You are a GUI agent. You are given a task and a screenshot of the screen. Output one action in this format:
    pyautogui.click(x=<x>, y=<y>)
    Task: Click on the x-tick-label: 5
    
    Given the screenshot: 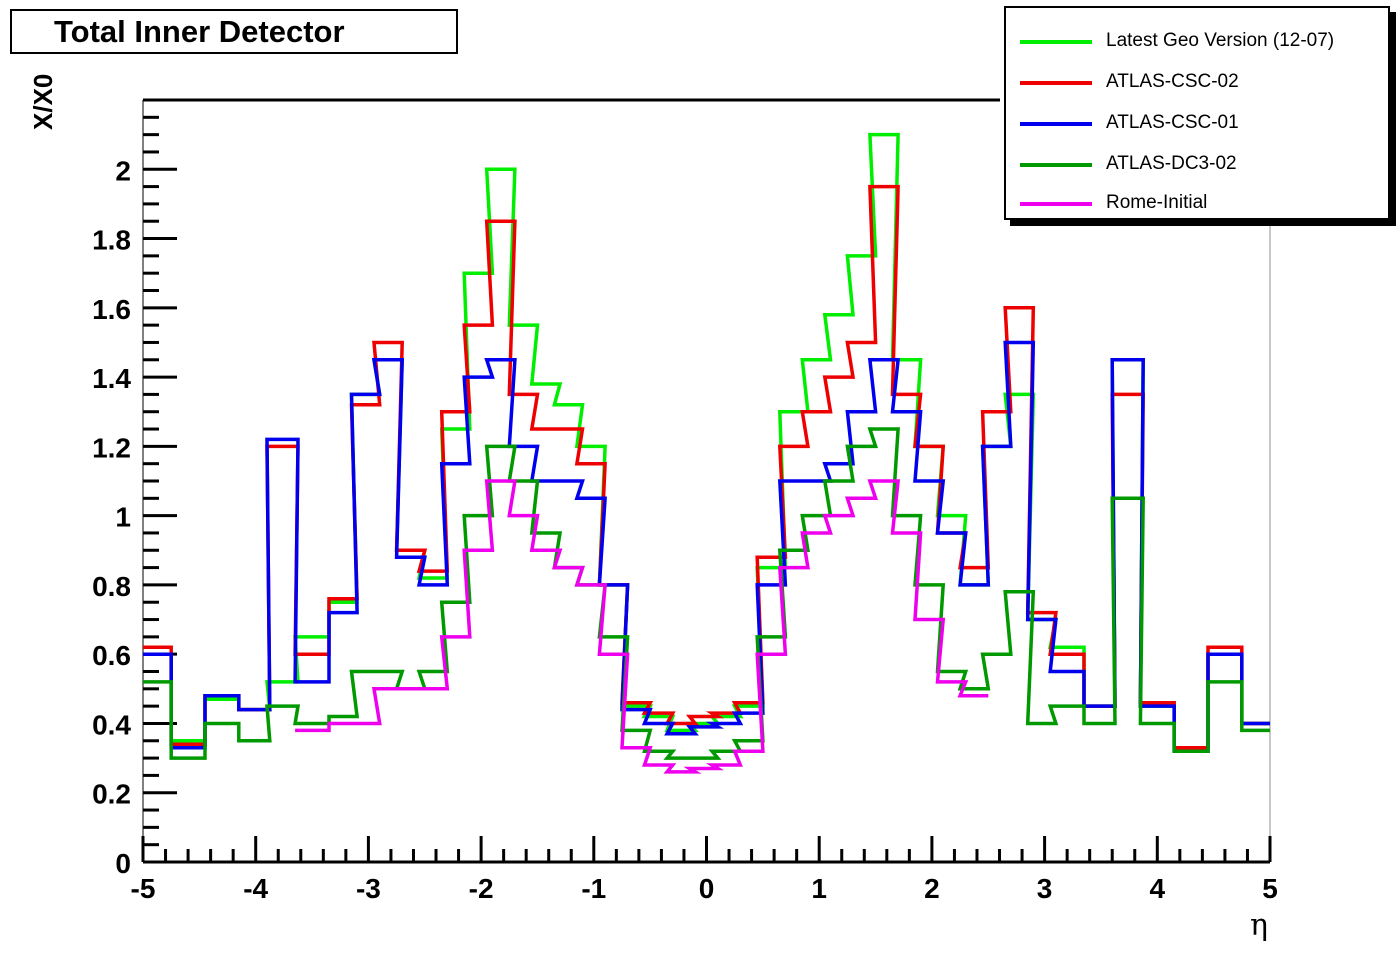 What is the action you would take?
    pyautogui.click(x=1270, y=888)
    